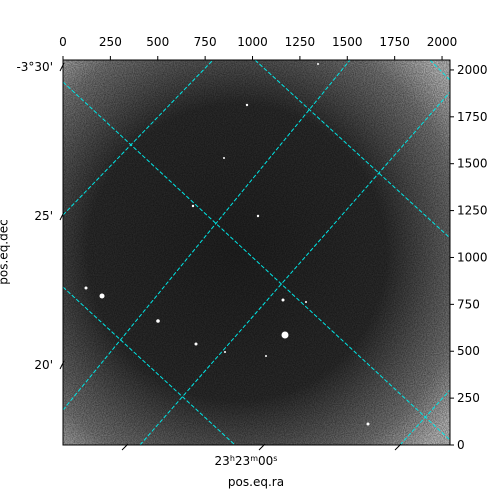 Image resolution: width=500 pixels, height=504 pixels. Describe the element at coordinates (468, 304) in the screenshot. I see `y-tick-label: 750` at that location.